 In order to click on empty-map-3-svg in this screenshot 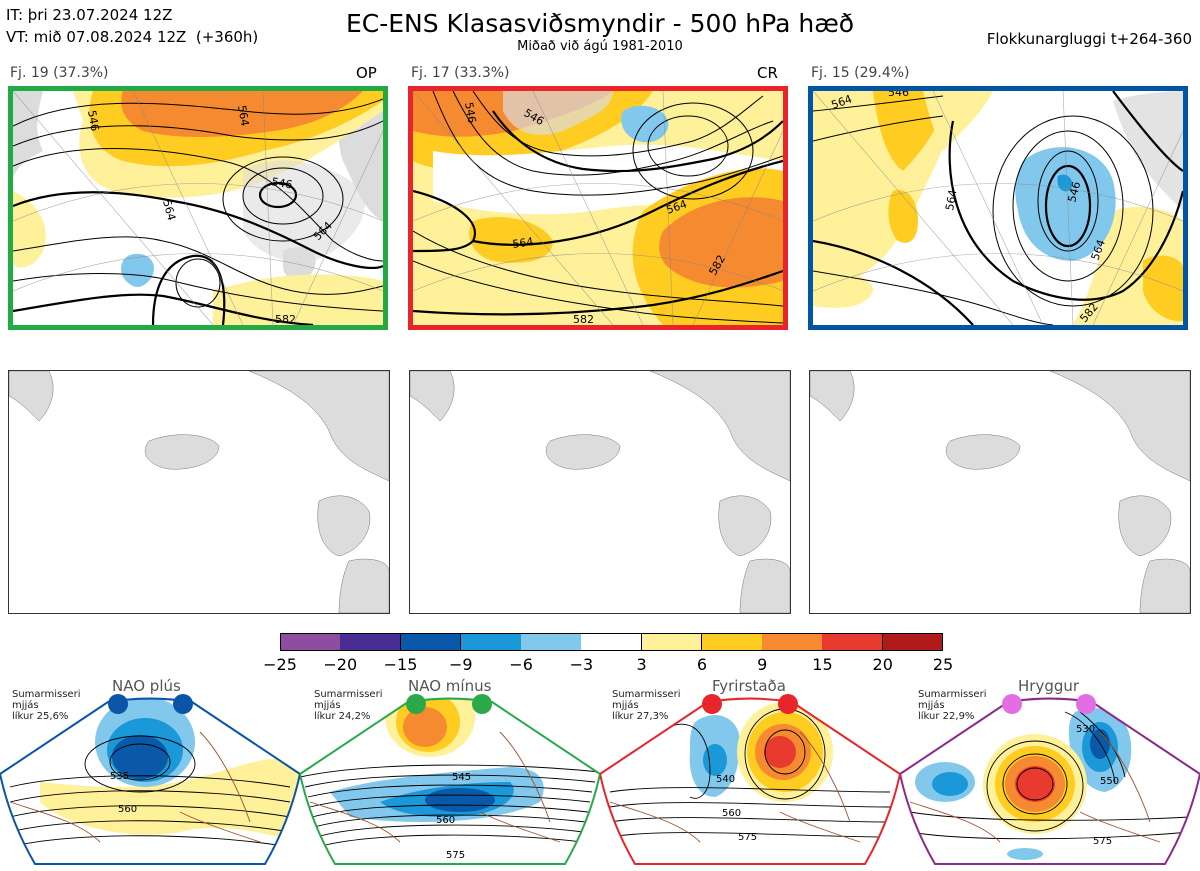, I will do `click(1000, 492)`.